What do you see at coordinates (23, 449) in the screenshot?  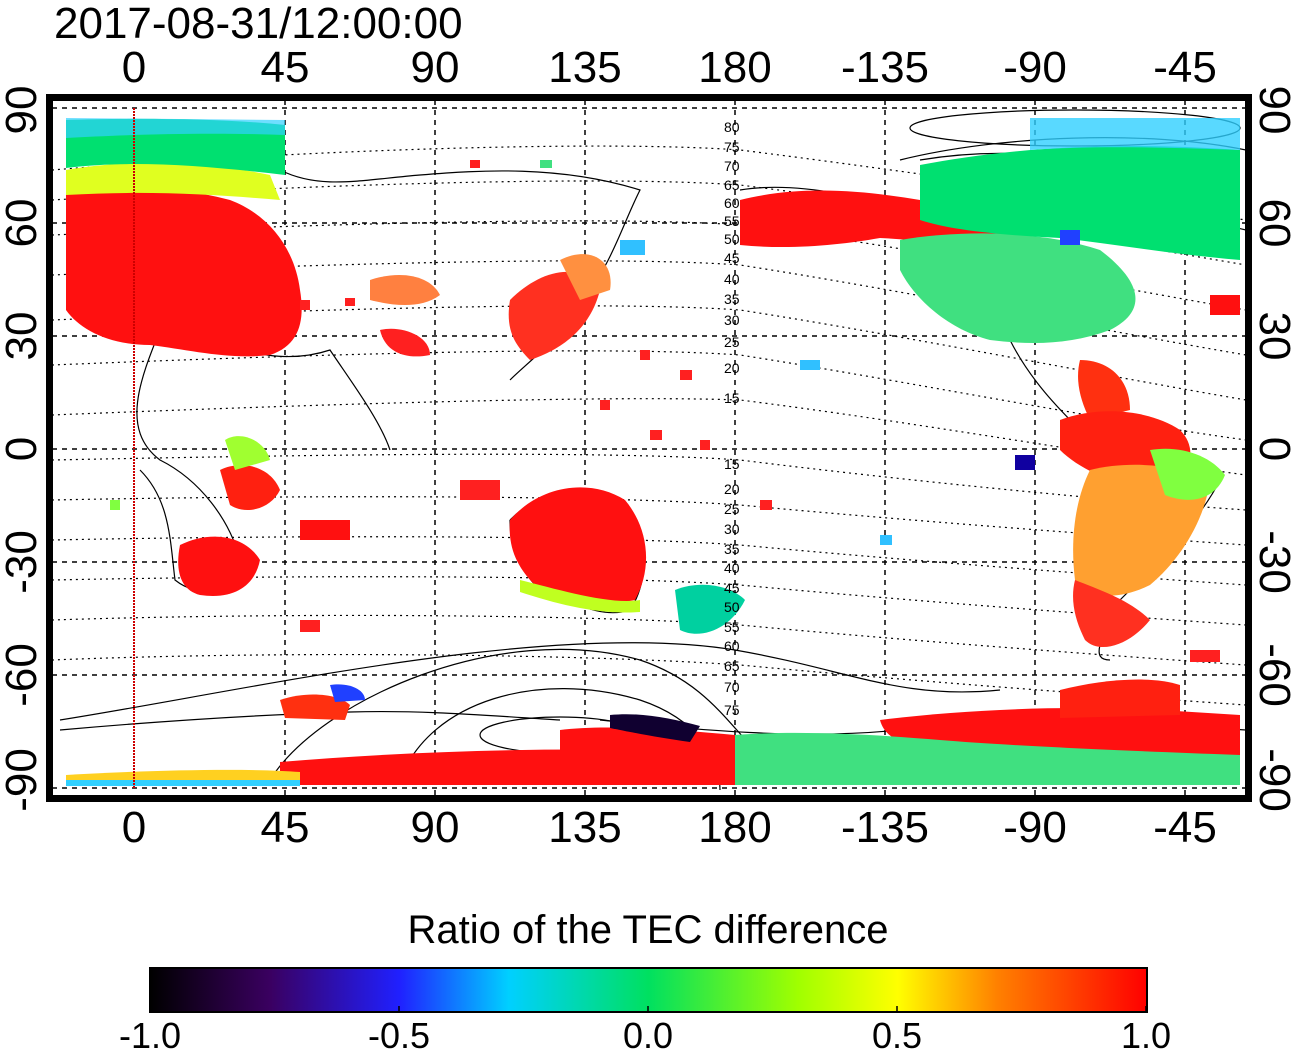 I see `left-tick: 0` at bounding box center [23, 449].